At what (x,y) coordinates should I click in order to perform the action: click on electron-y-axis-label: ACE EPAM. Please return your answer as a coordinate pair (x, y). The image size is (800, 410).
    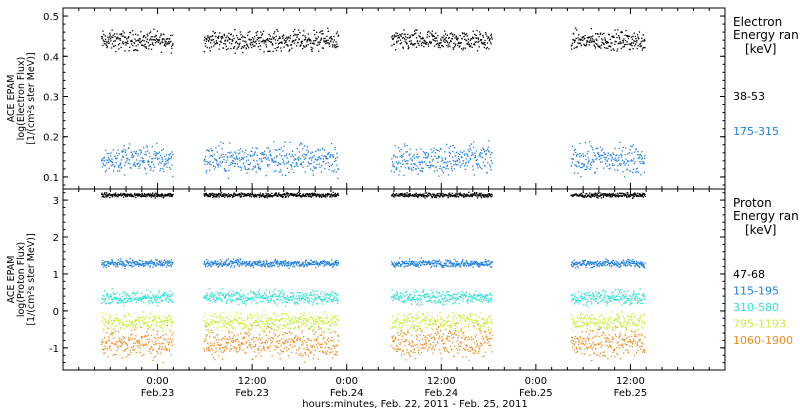
    Looking at the image, I should click on (11, 99).